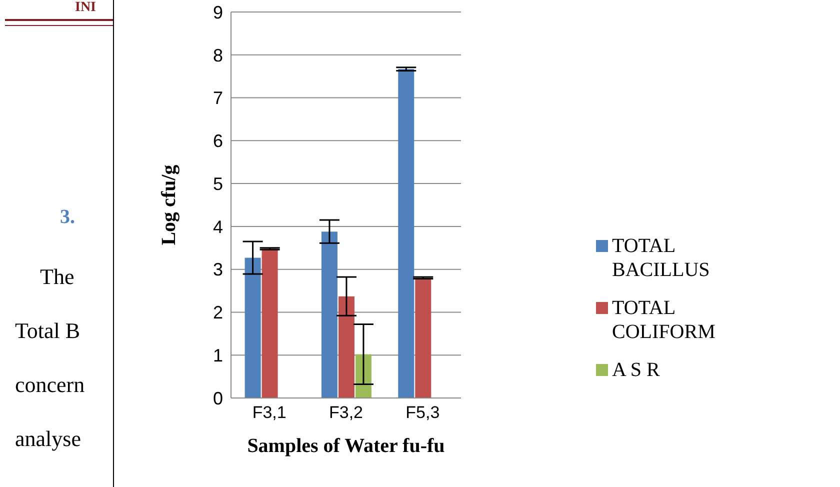 The width and height of the screenshot is (840, 487). I want to click on legend-label: A S R, so click(636, 370).